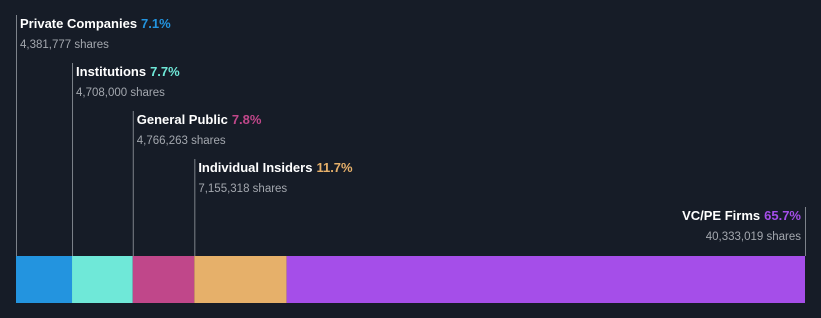 The height and width of the screenshot is (318, 821). Describe the element at coordinates (78, 23) in the screenshot. I see `owner-name: Private Companies` at that location.